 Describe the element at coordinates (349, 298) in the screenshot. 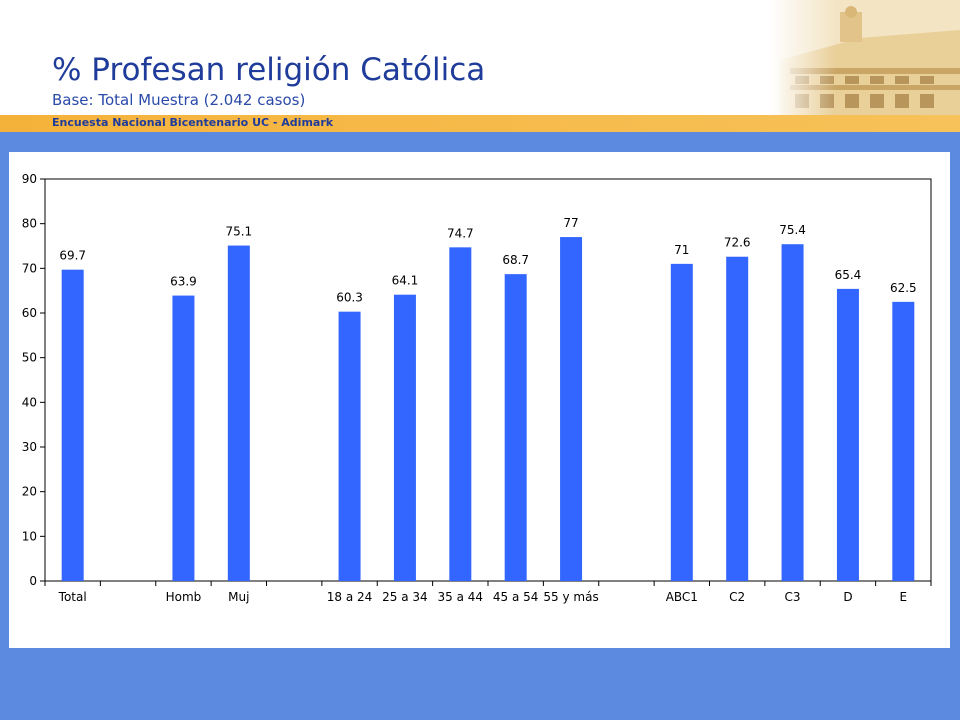

I see `data-label: 60.3` at that location.